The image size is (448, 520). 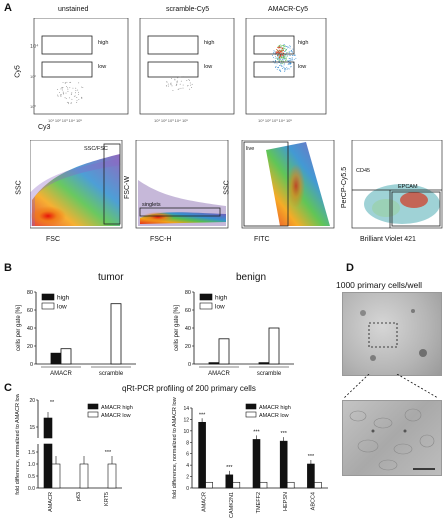 What do you see at coordinates (392, 334) in the screenshot?
I see `microscopy-overview` at bounding box center [392, 334].